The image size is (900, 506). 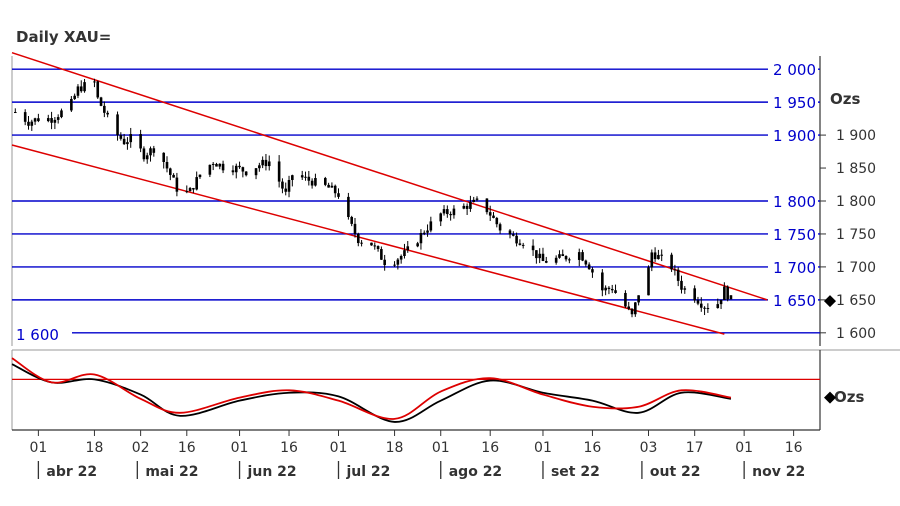 I want to click on hline-label-1600: 1 600, so click(x=37, y=335).